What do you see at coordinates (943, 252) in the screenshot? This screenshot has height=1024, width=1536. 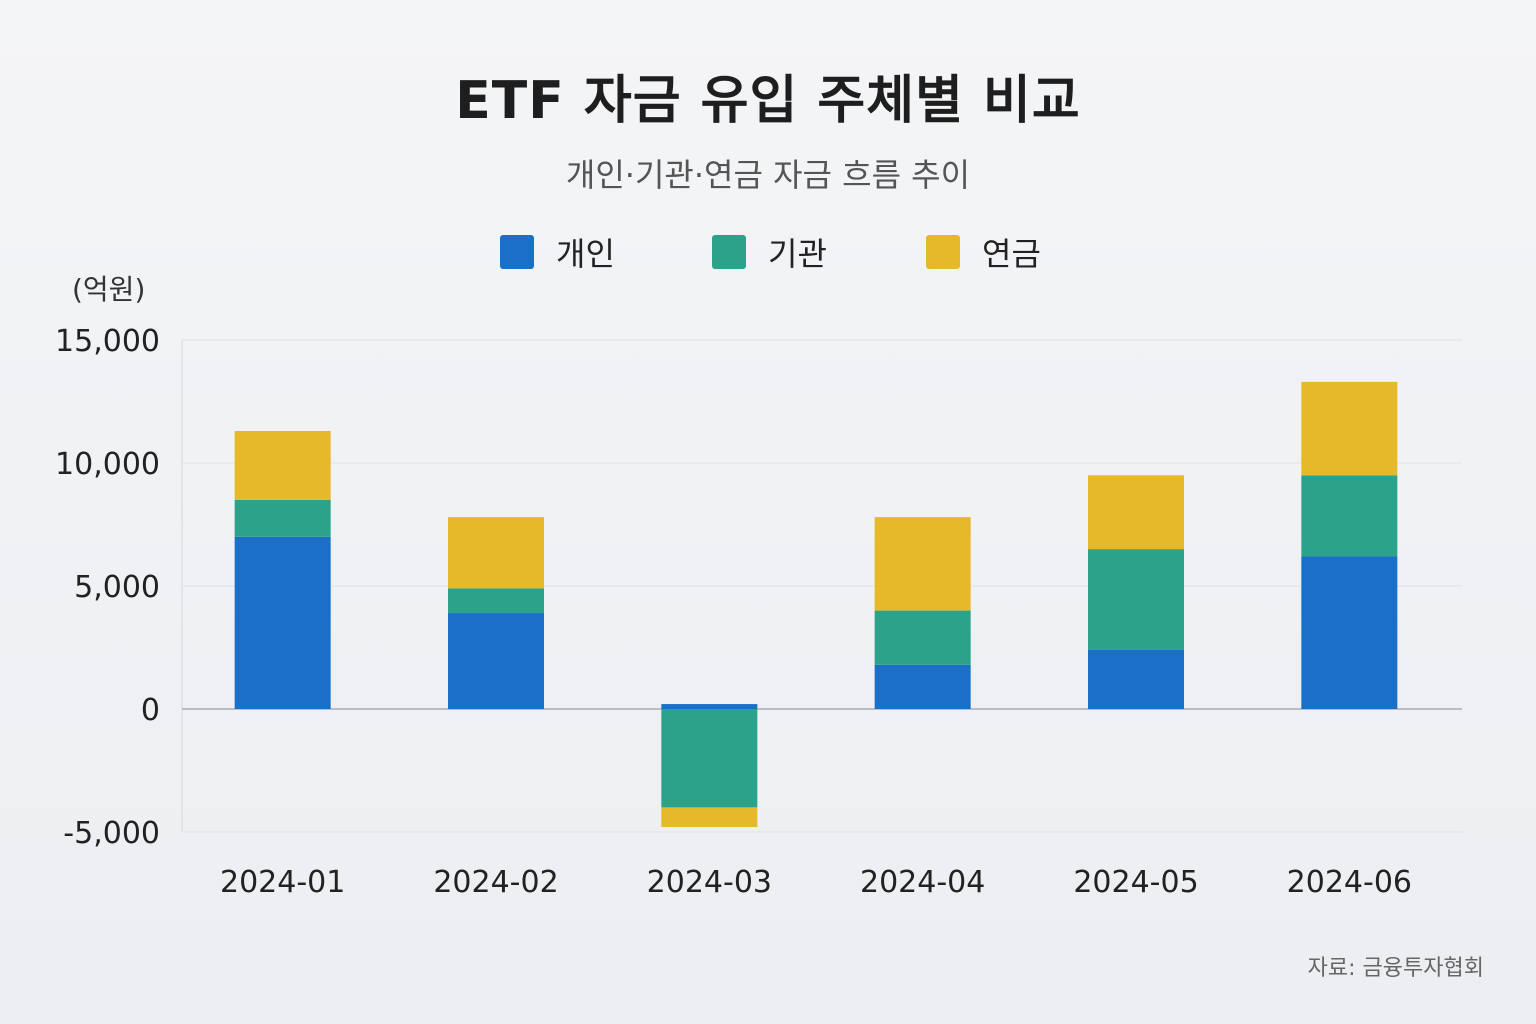 I see `legend-swatch-pension` at bounding box center [943, 252].